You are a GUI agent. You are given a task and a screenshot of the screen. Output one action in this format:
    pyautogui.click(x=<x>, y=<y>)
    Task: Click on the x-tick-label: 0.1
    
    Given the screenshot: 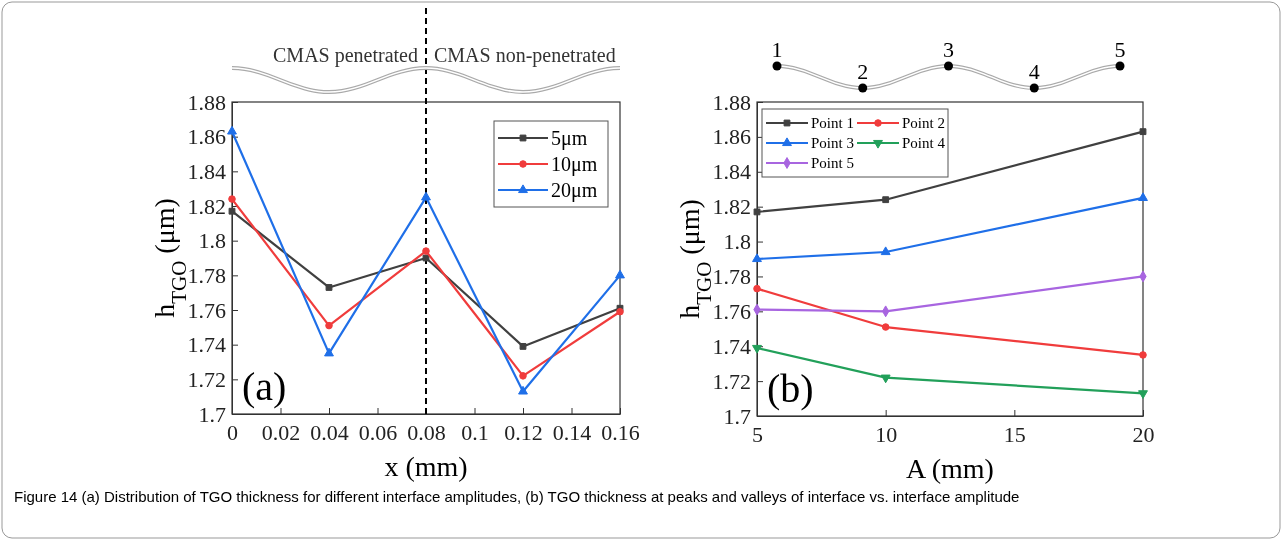 What is the action you would take?
    pyautogui.click(x=475, y=432)
    